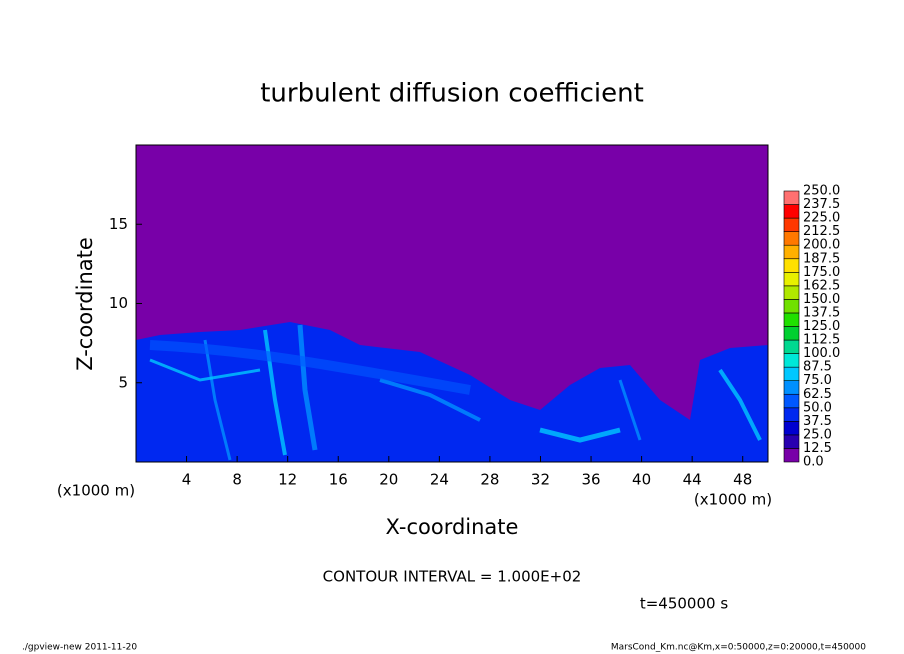 Image resolution: width=904 pixels, height=654 pixels. I want to click on colorbar-label: 50.0, so click(817, 407).